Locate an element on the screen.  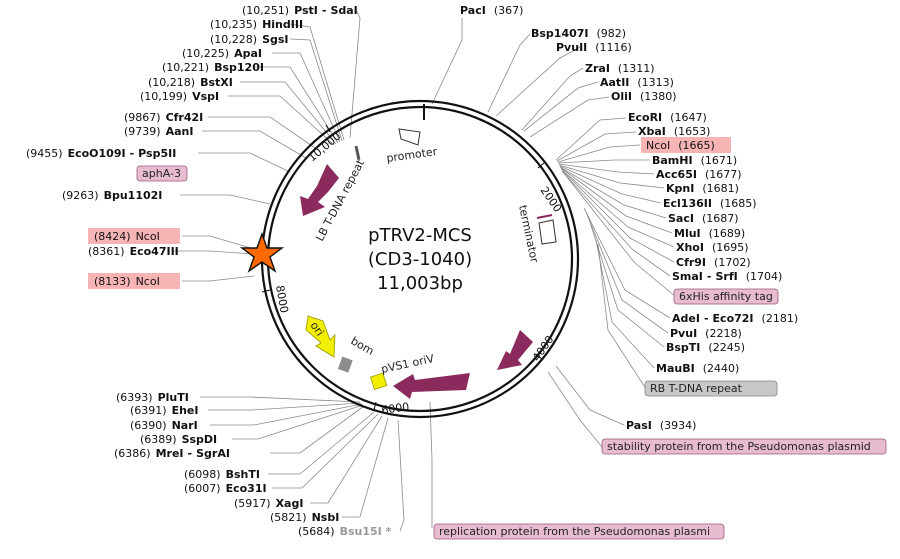
site-label: SacI (1687) is located at coordinates (703, 218).